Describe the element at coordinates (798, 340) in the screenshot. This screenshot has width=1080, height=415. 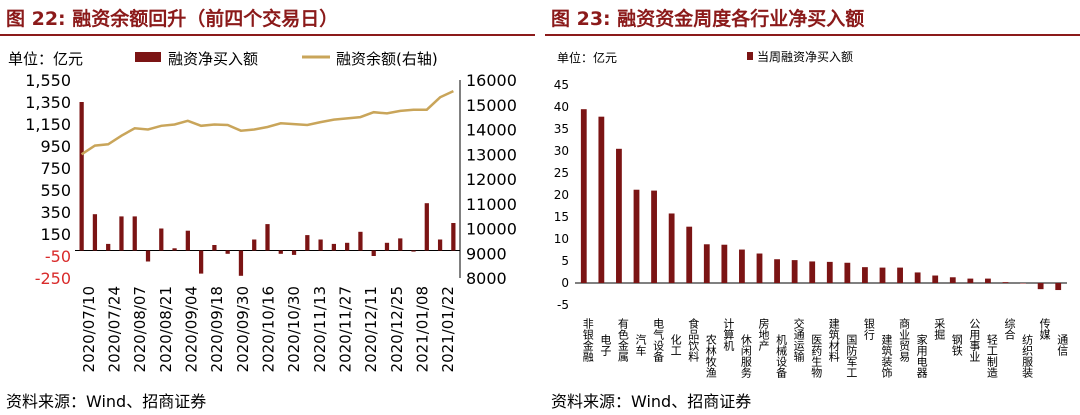
I see `category-label: 交通运输` at that location.